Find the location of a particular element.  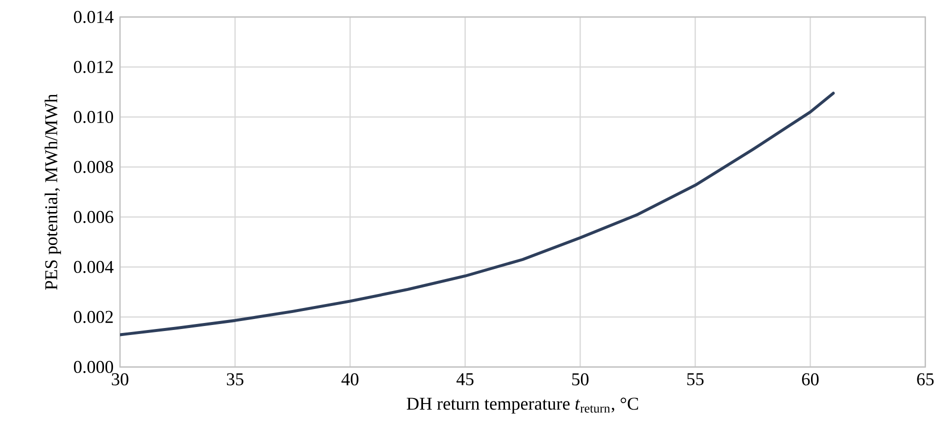

y-tick-label: 0.000 is located at coordinates (94, 367).